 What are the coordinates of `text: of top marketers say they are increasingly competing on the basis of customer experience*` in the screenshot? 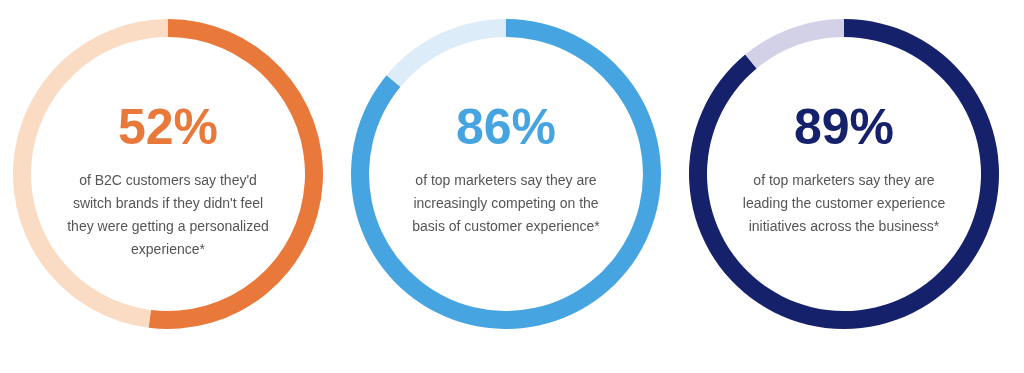 It's located at (506, 203).